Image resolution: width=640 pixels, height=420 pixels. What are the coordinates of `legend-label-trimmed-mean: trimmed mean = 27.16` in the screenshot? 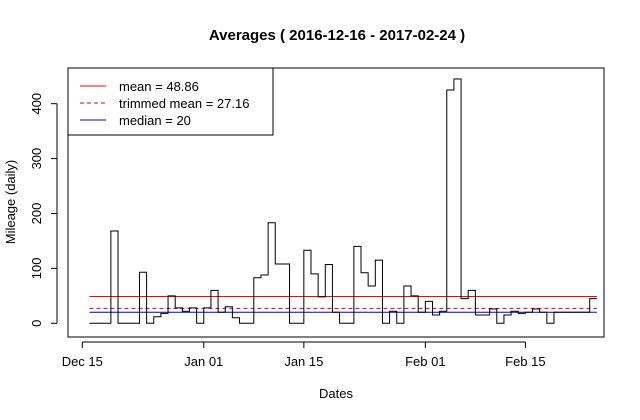 It's located at (184, 103).